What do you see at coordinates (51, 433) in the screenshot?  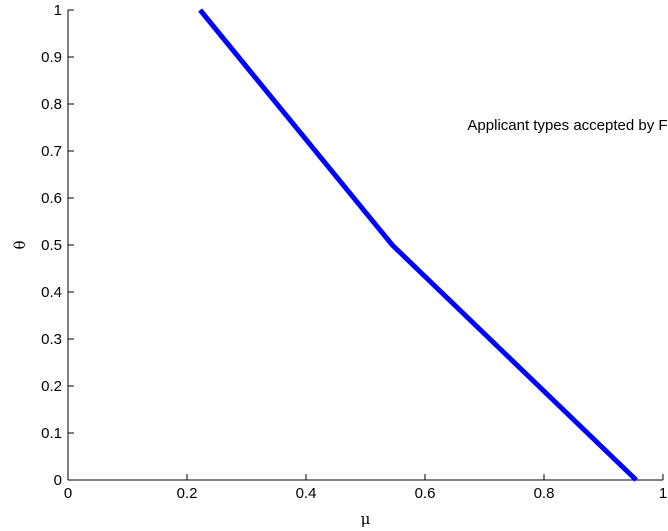 I see `y-tick-label: 0.1` at bounding box center [51, 433].